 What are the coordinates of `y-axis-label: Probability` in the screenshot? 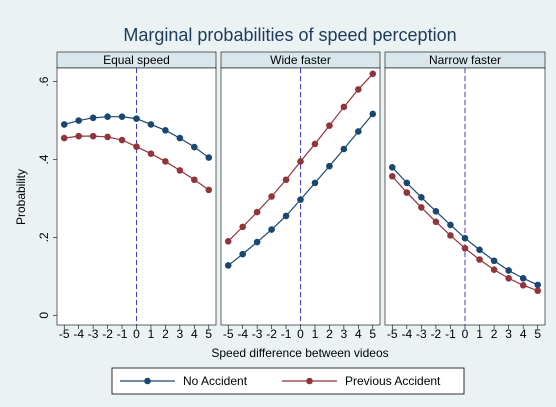 It's located at (21, 197).